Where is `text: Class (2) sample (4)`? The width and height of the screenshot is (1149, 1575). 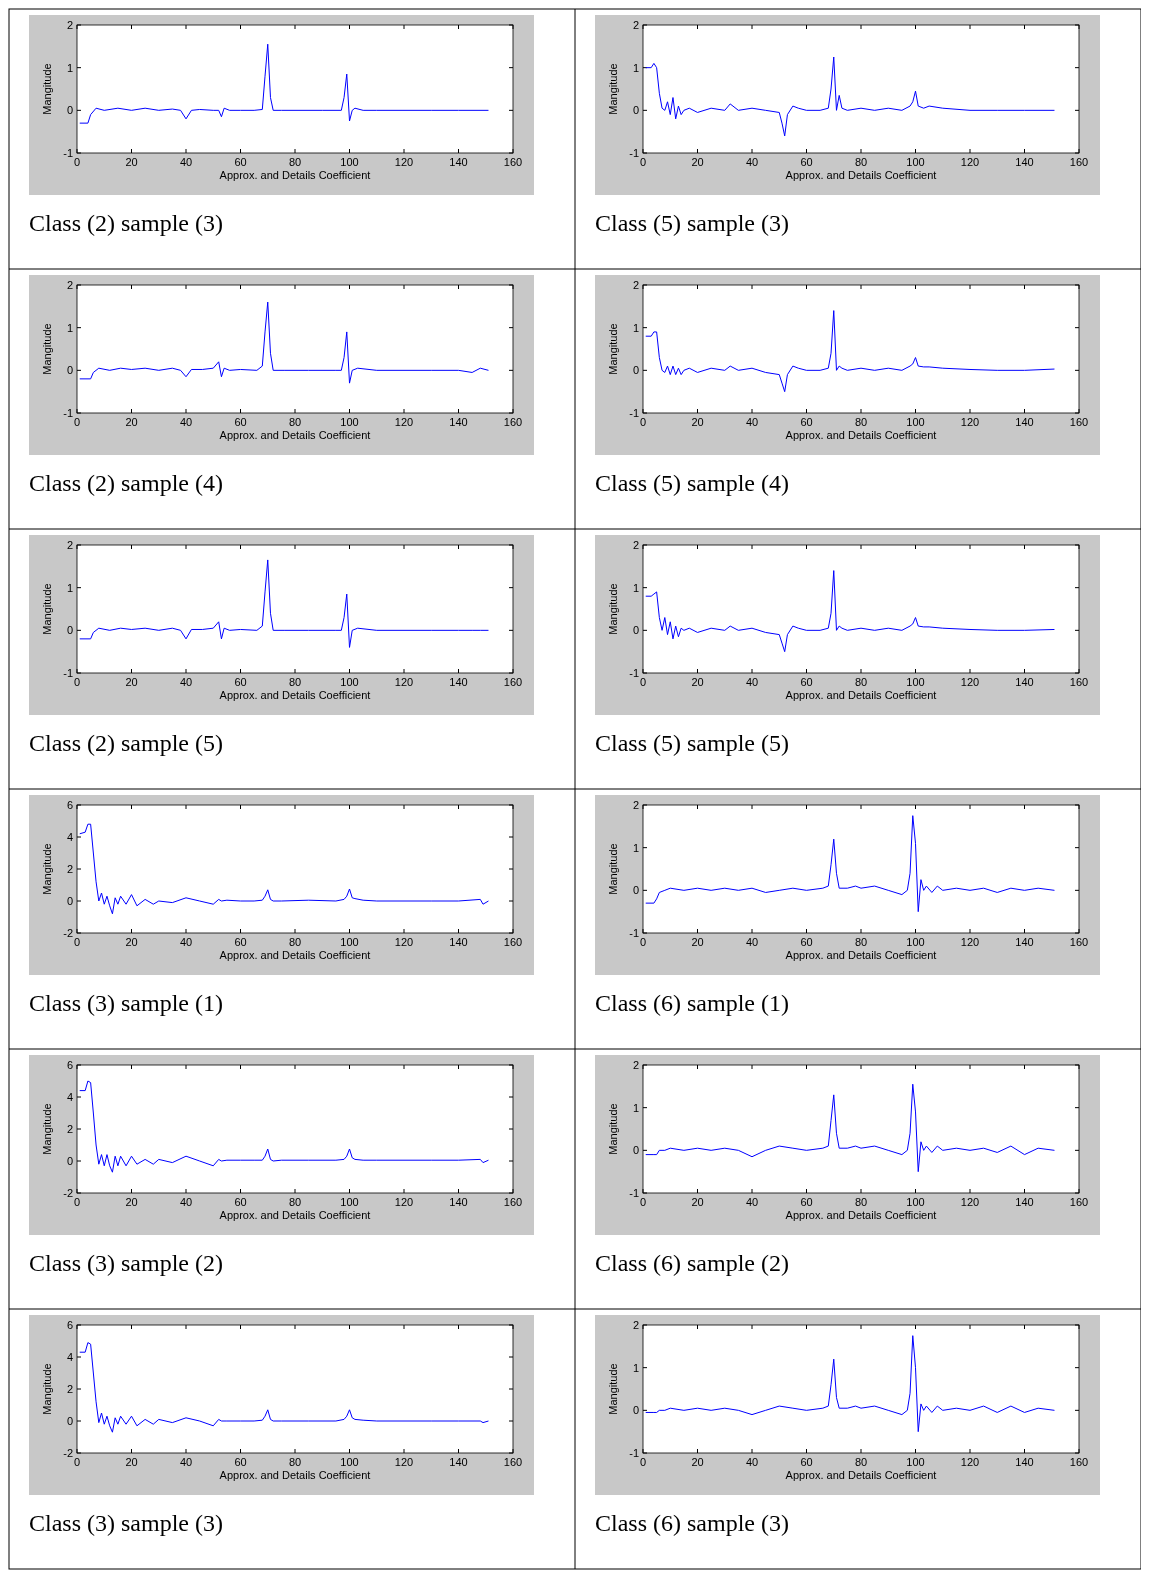 text: Class (2) sample (4) is located at coordinates (126, 483).